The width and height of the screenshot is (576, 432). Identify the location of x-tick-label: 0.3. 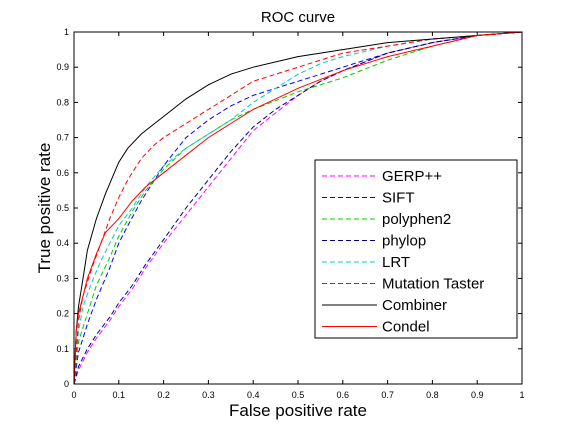
(208, 395).